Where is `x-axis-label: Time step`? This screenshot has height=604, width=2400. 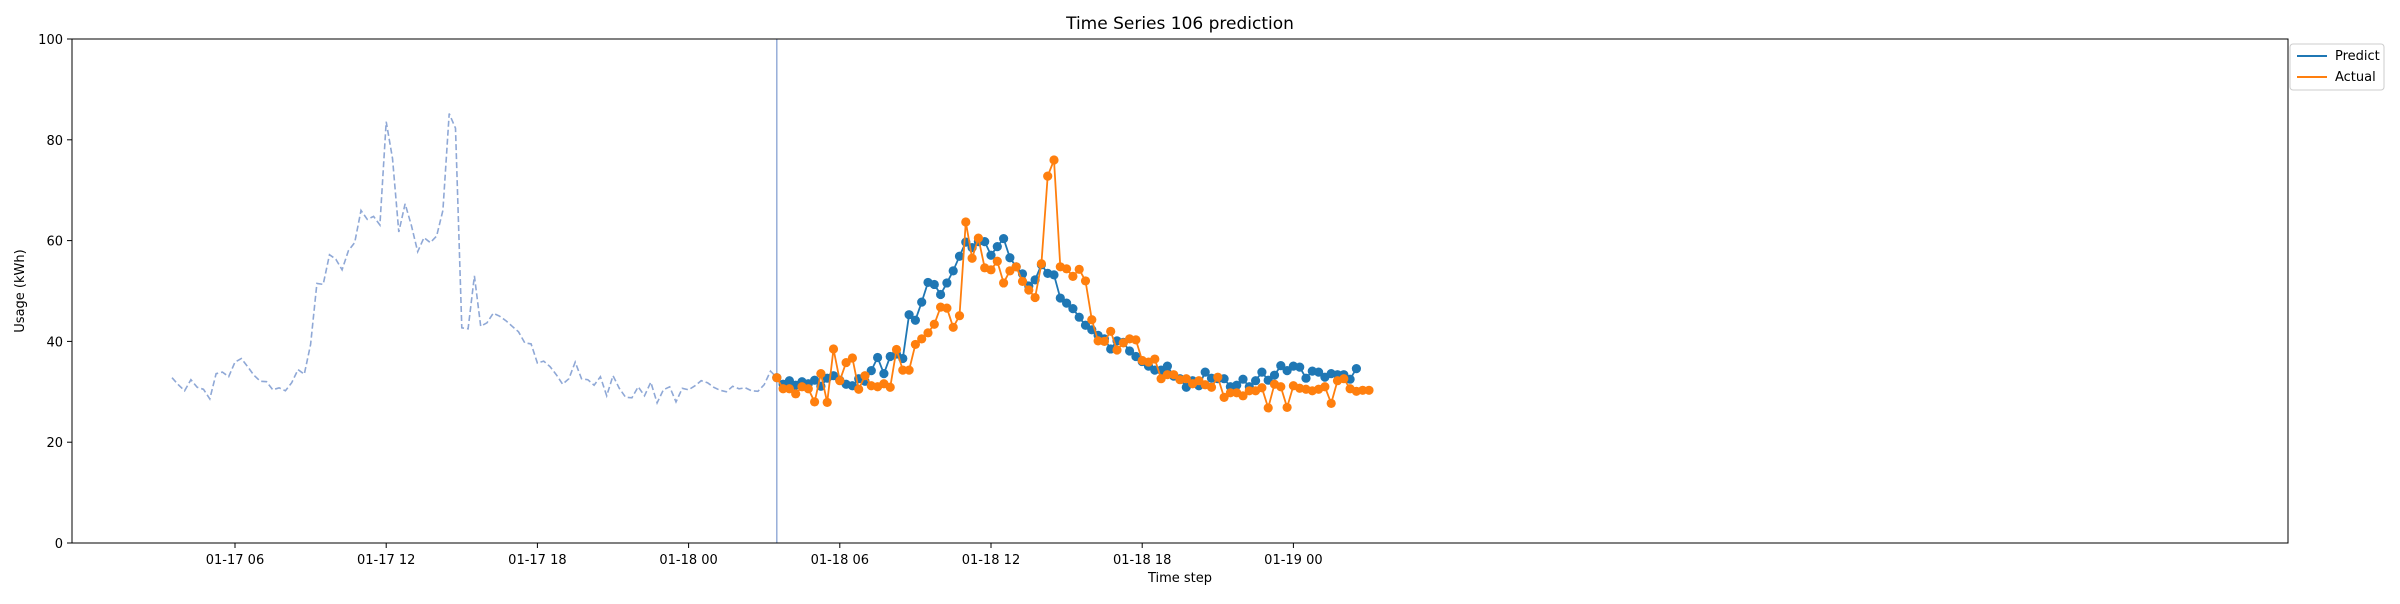
x-axis-label: Time step is located at coordinates (1179, 578).